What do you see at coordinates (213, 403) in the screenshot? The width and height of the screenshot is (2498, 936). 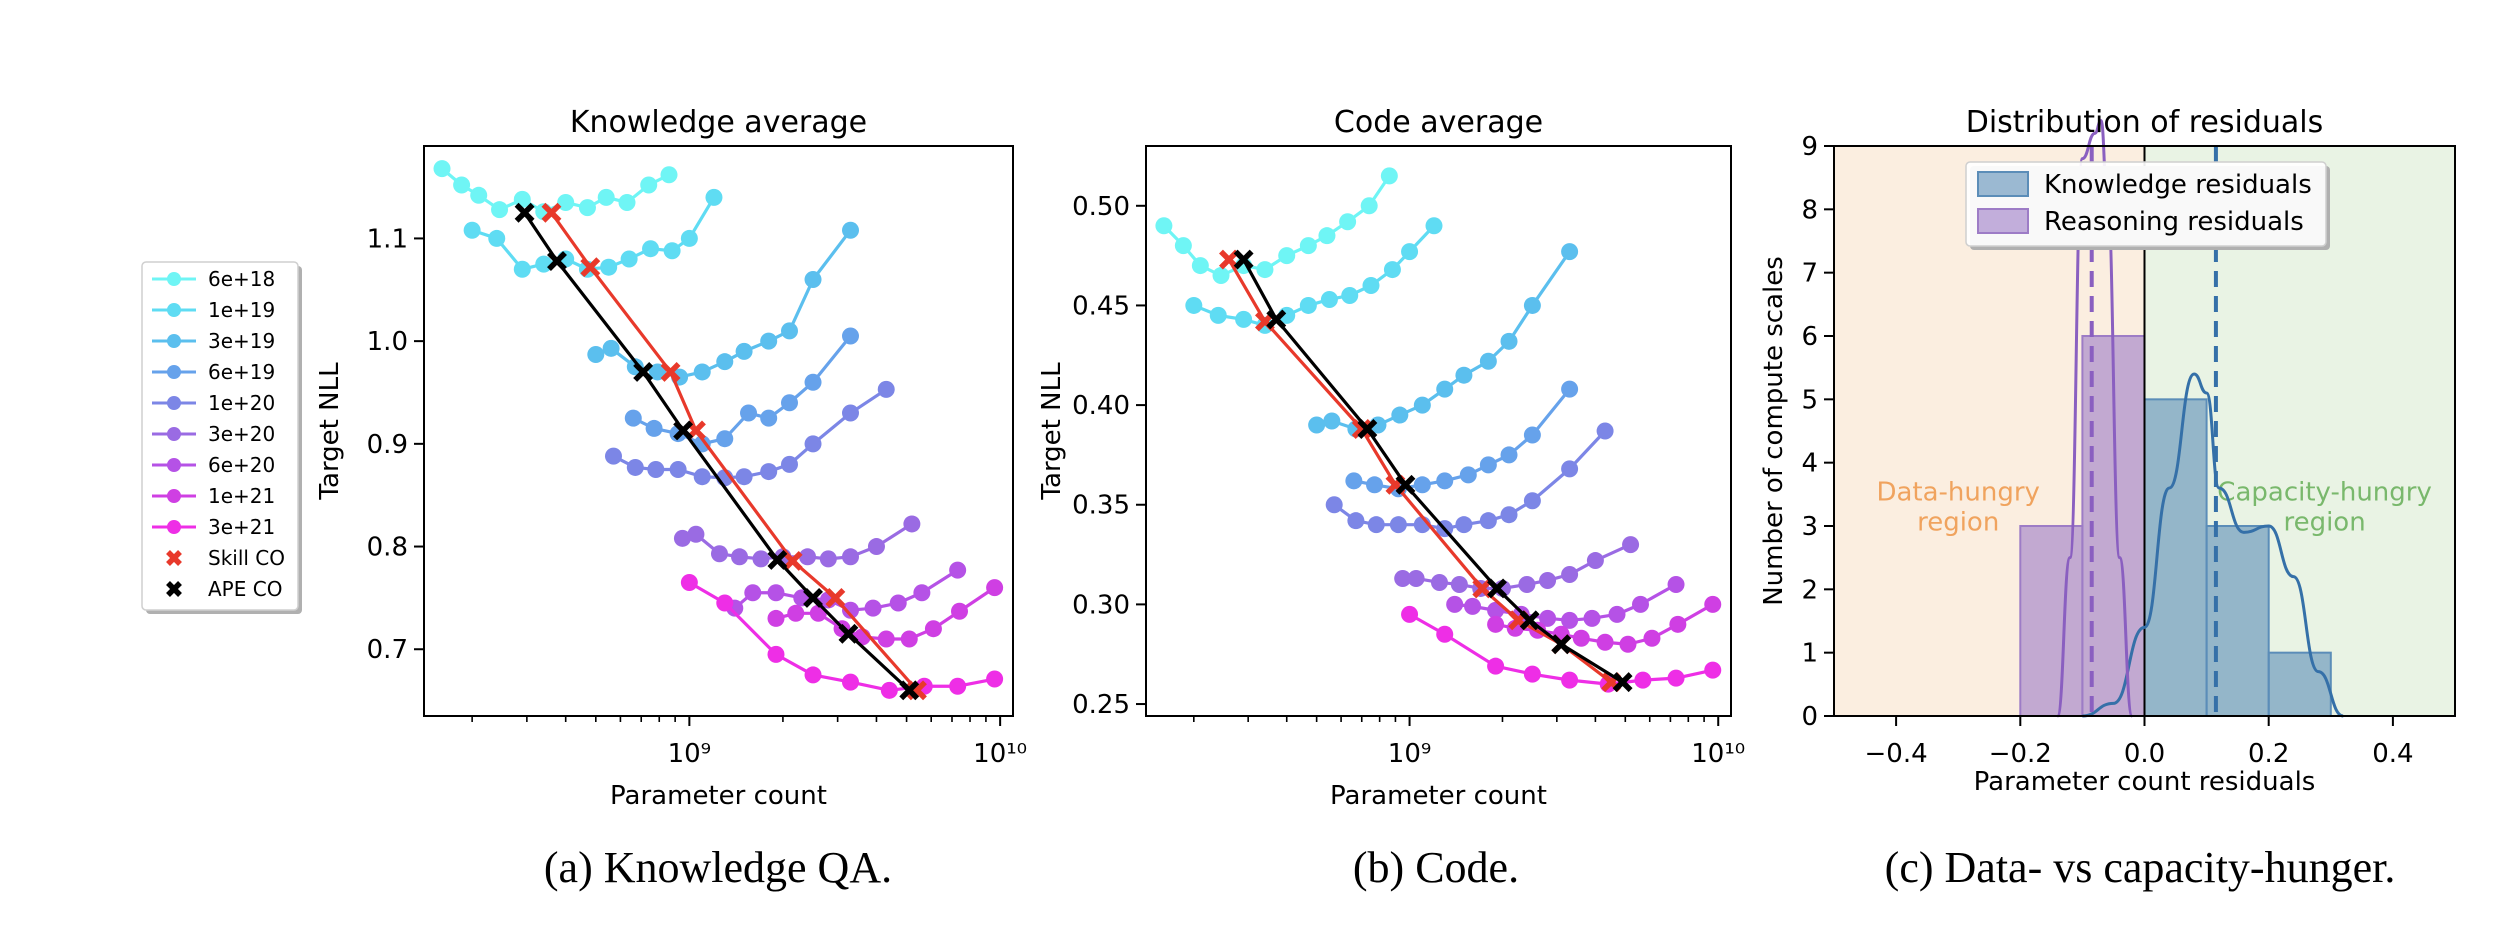 I see `legend-entry-1e-20: 1e+20` at bounding box center [213, 403].